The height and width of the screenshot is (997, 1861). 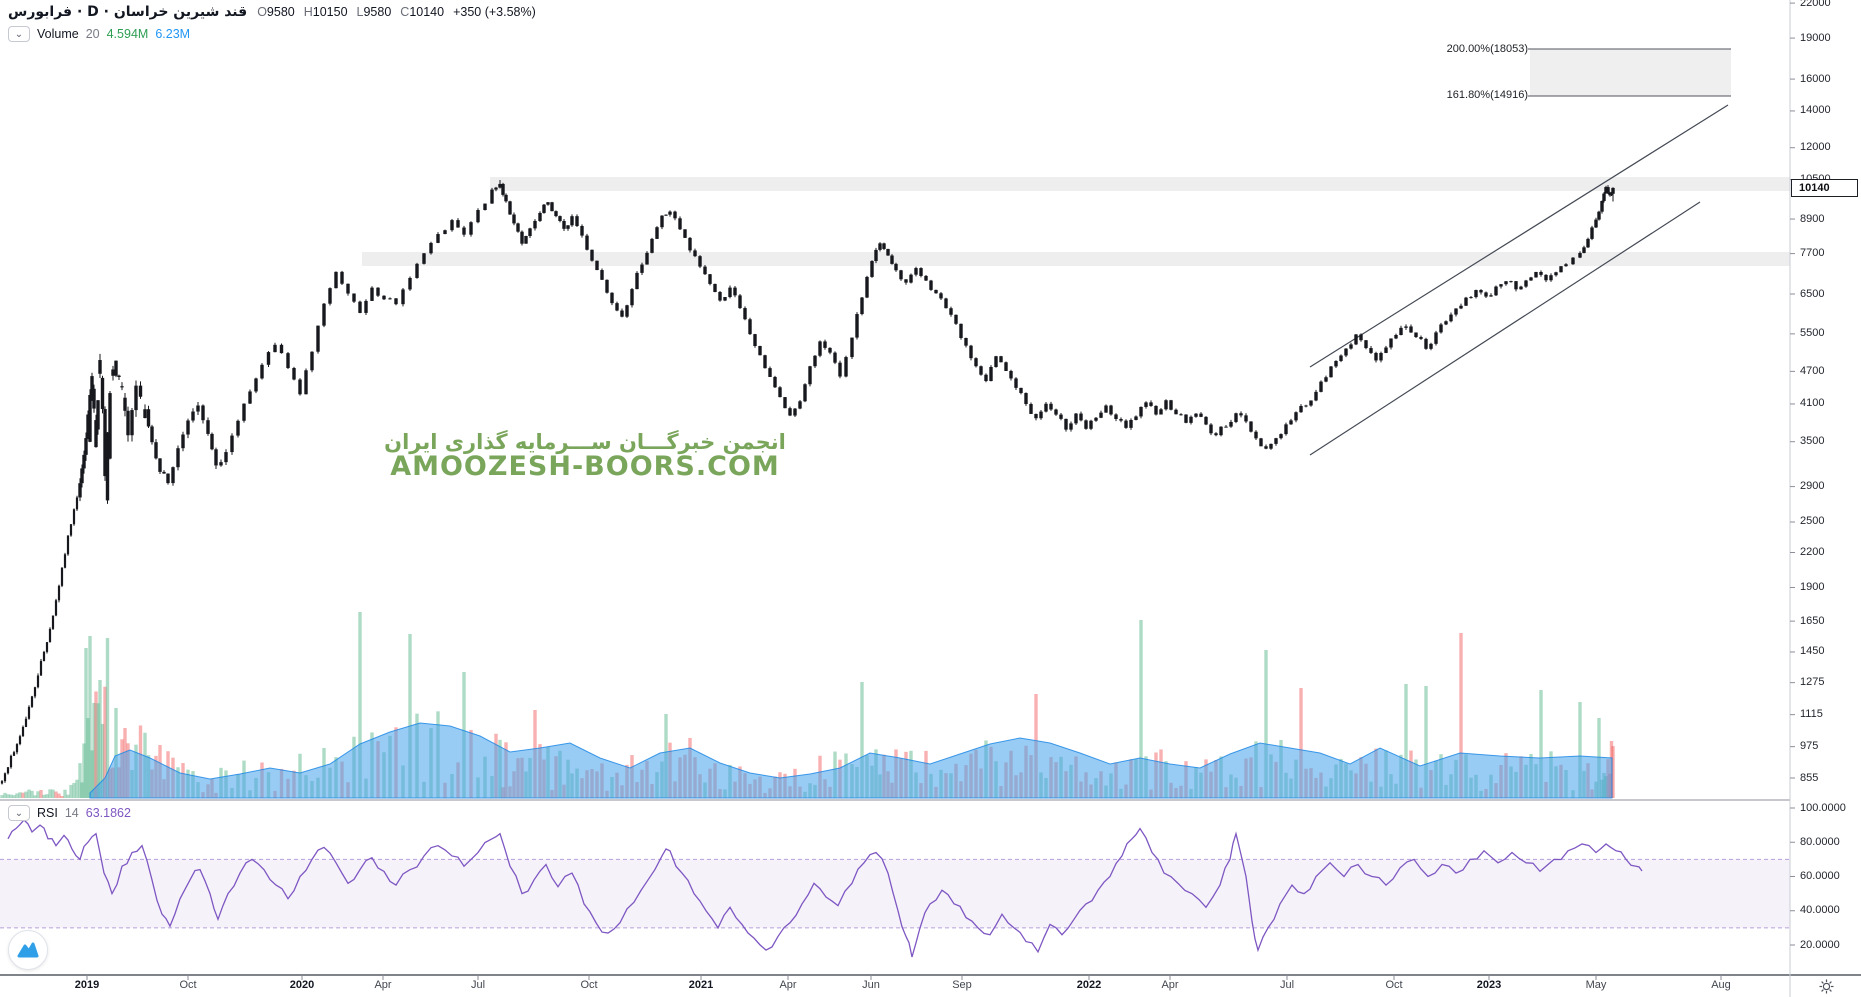 I want to click on price-axis-label: 14000, so click(x=1815, y=110).